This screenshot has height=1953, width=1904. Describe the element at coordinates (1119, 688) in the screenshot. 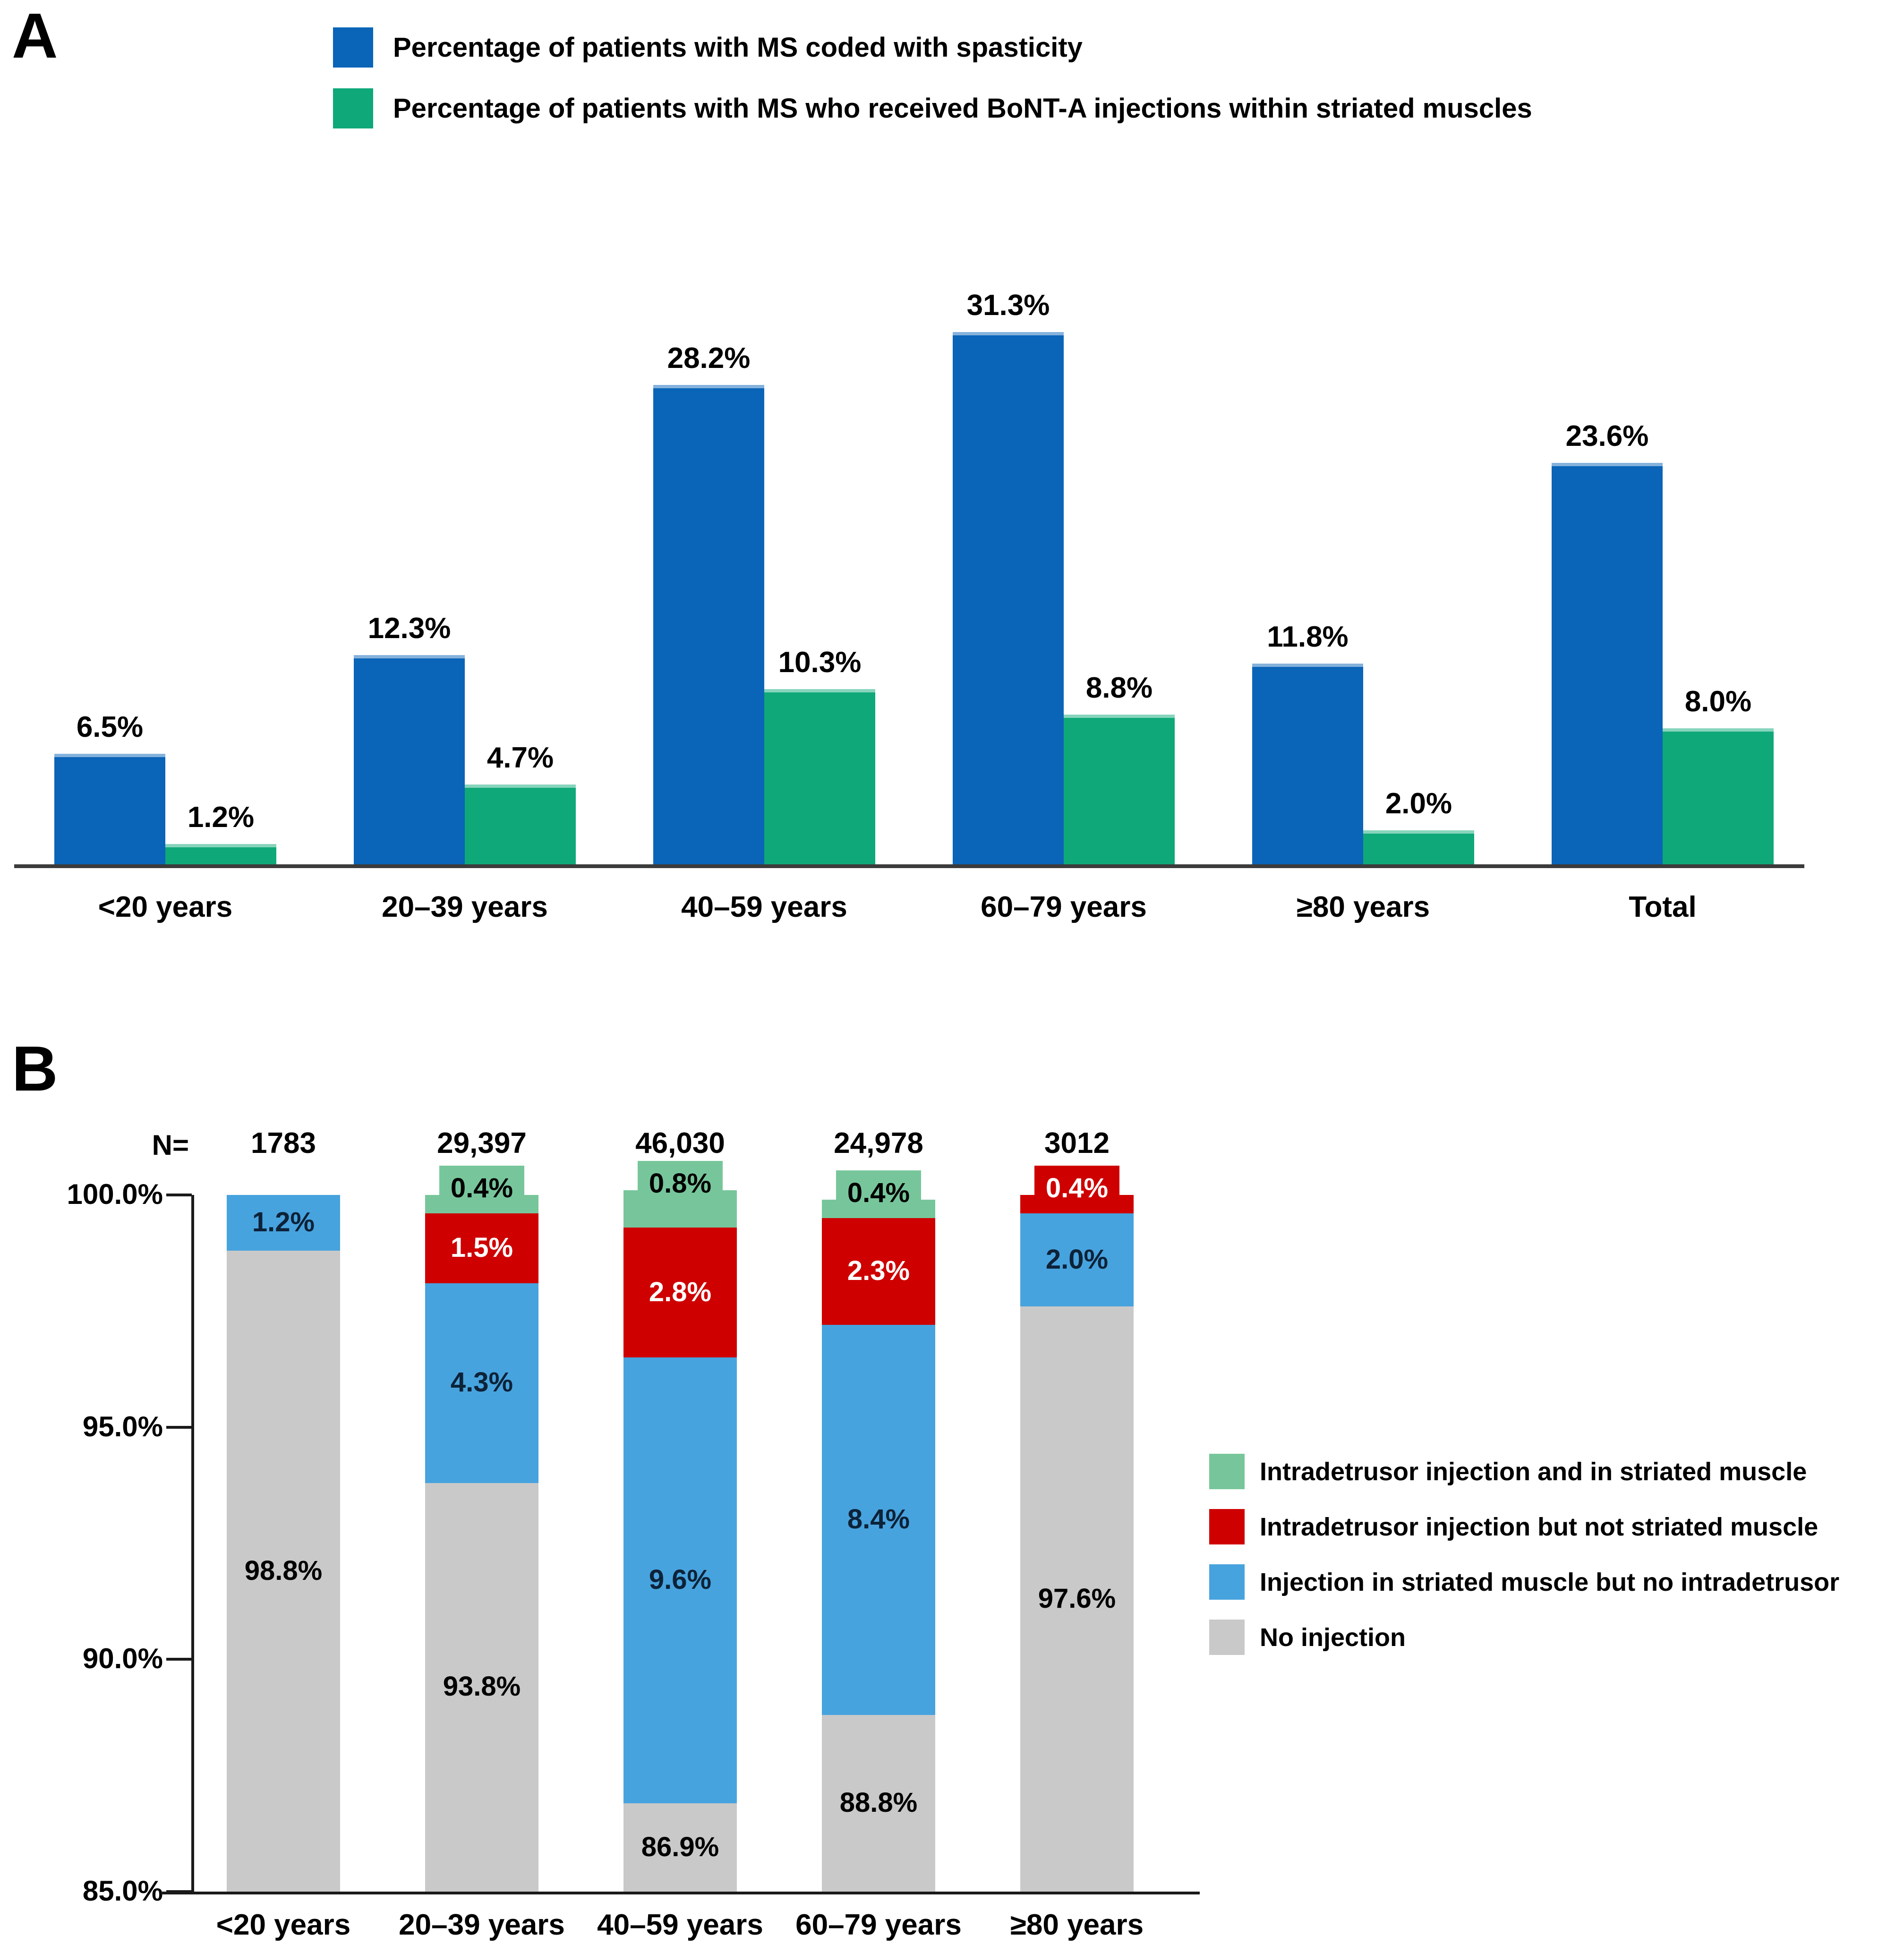

I see `value-label: 8.8%` at that location.